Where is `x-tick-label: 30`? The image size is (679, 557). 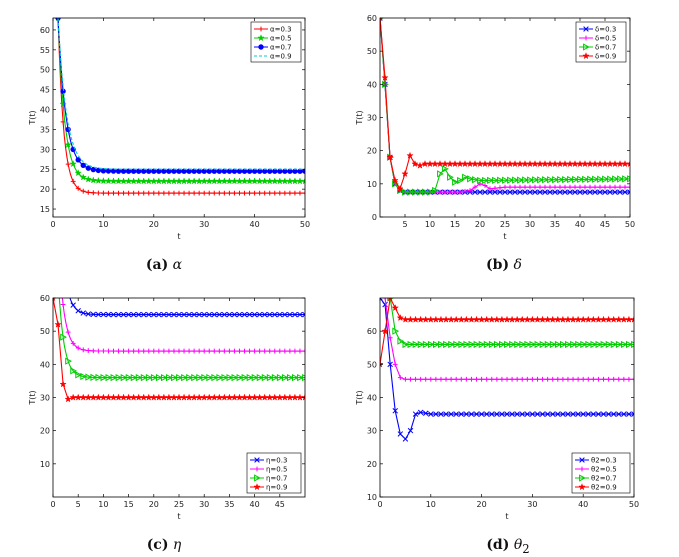
x-tick-label: 30 is located at coordinates (532, 504).